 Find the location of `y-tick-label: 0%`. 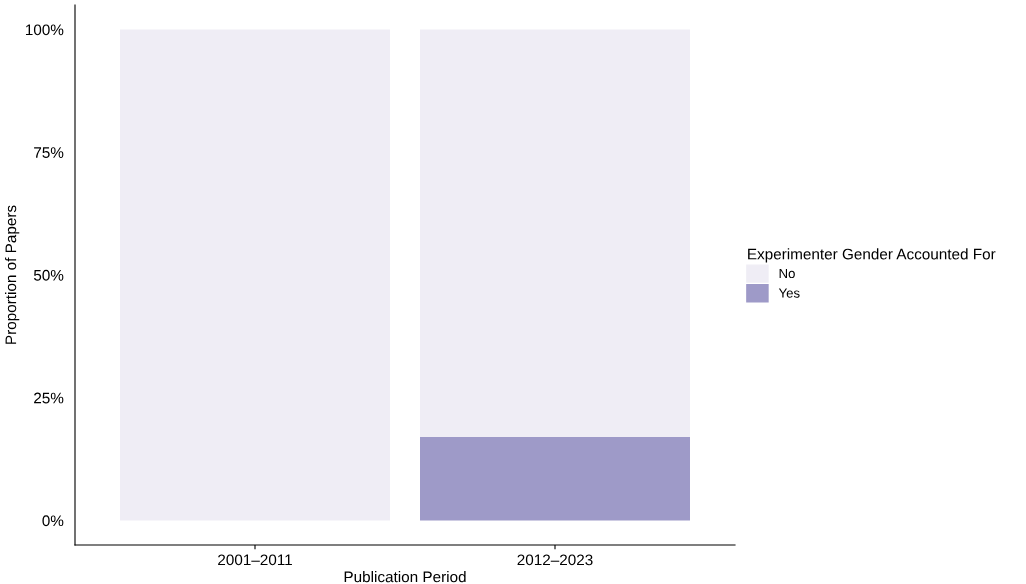

y-tick-label: 0% is located at coordinates (53, 521).